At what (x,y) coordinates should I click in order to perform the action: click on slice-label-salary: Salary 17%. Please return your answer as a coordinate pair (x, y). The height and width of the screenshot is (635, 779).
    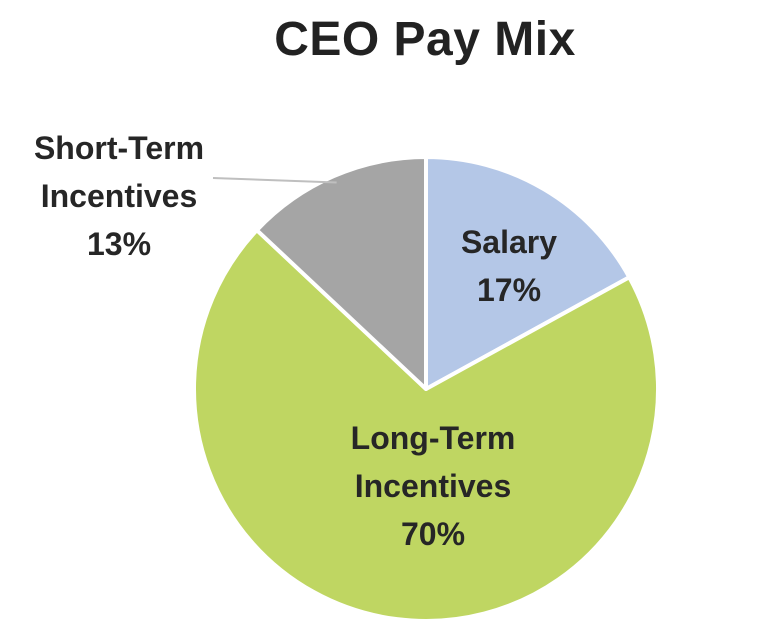
    Looking at the image, I should click on (509, 266).